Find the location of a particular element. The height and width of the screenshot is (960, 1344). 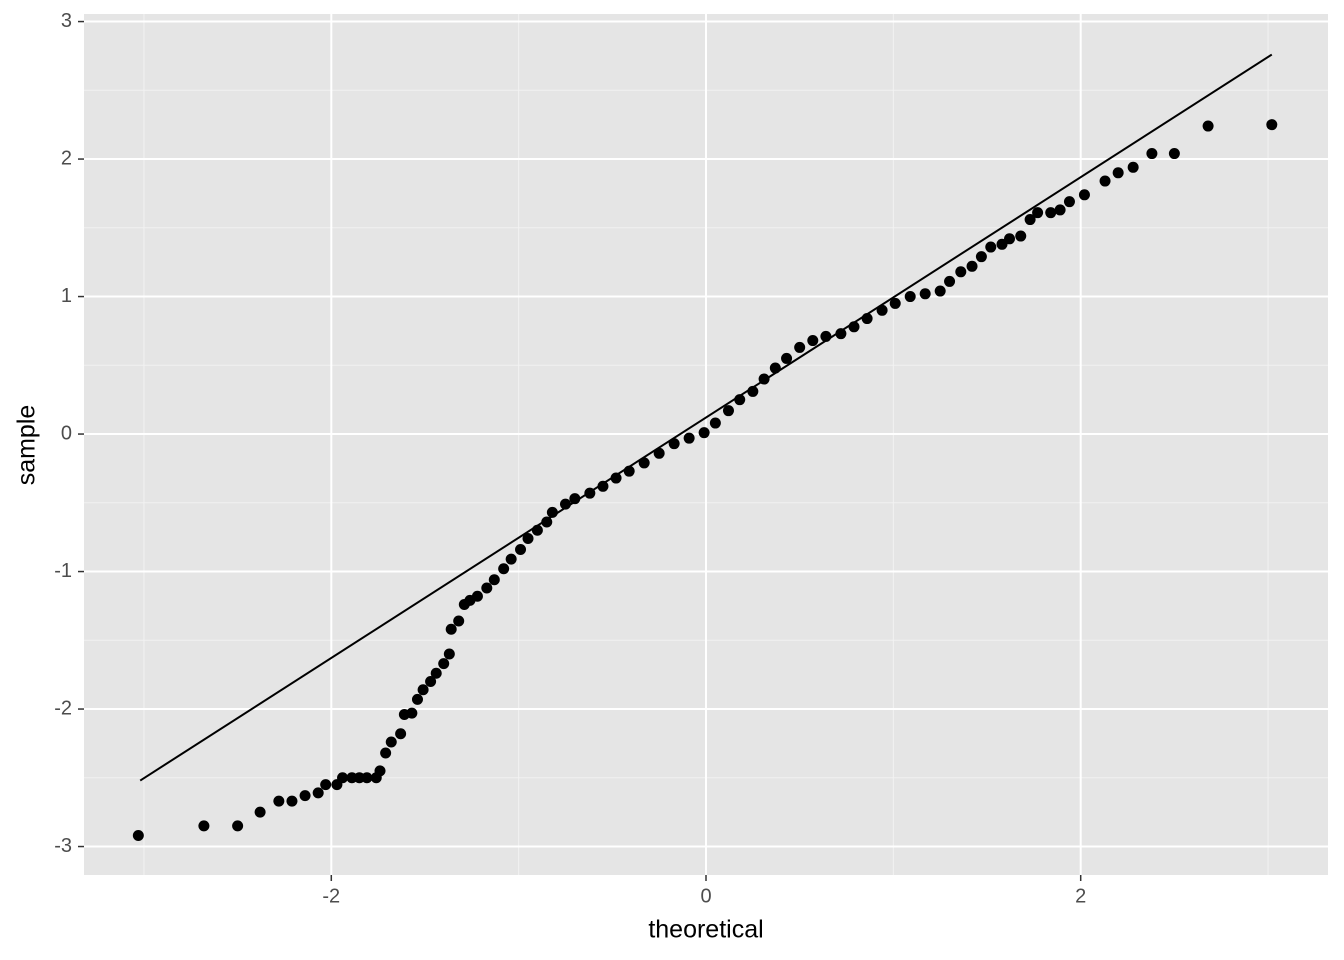

y-tick-label: 2 is located at coordinates (66, 158).